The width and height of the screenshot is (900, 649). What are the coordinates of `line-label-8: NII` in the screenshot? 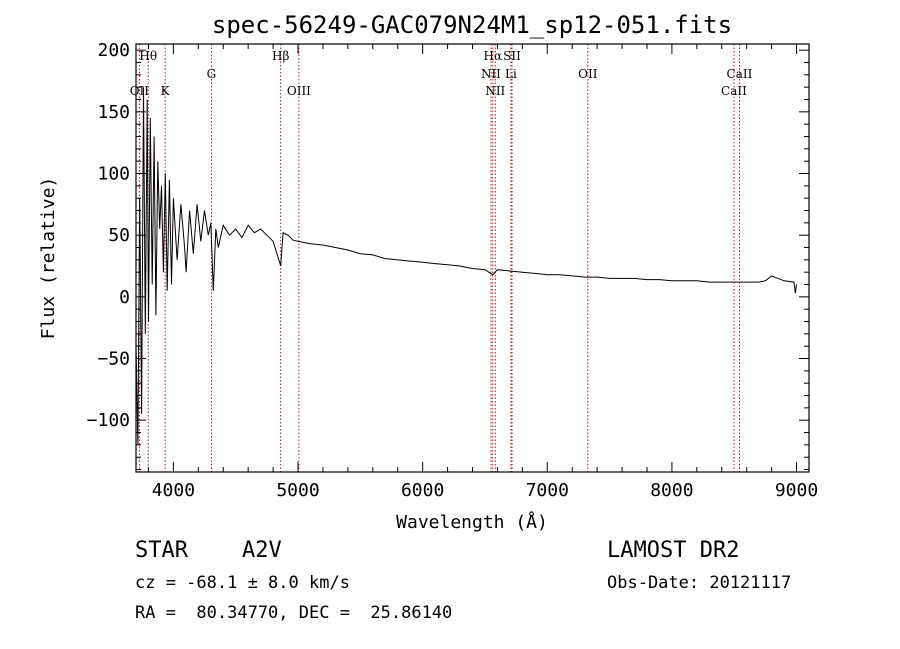 It's located at (491, 74).